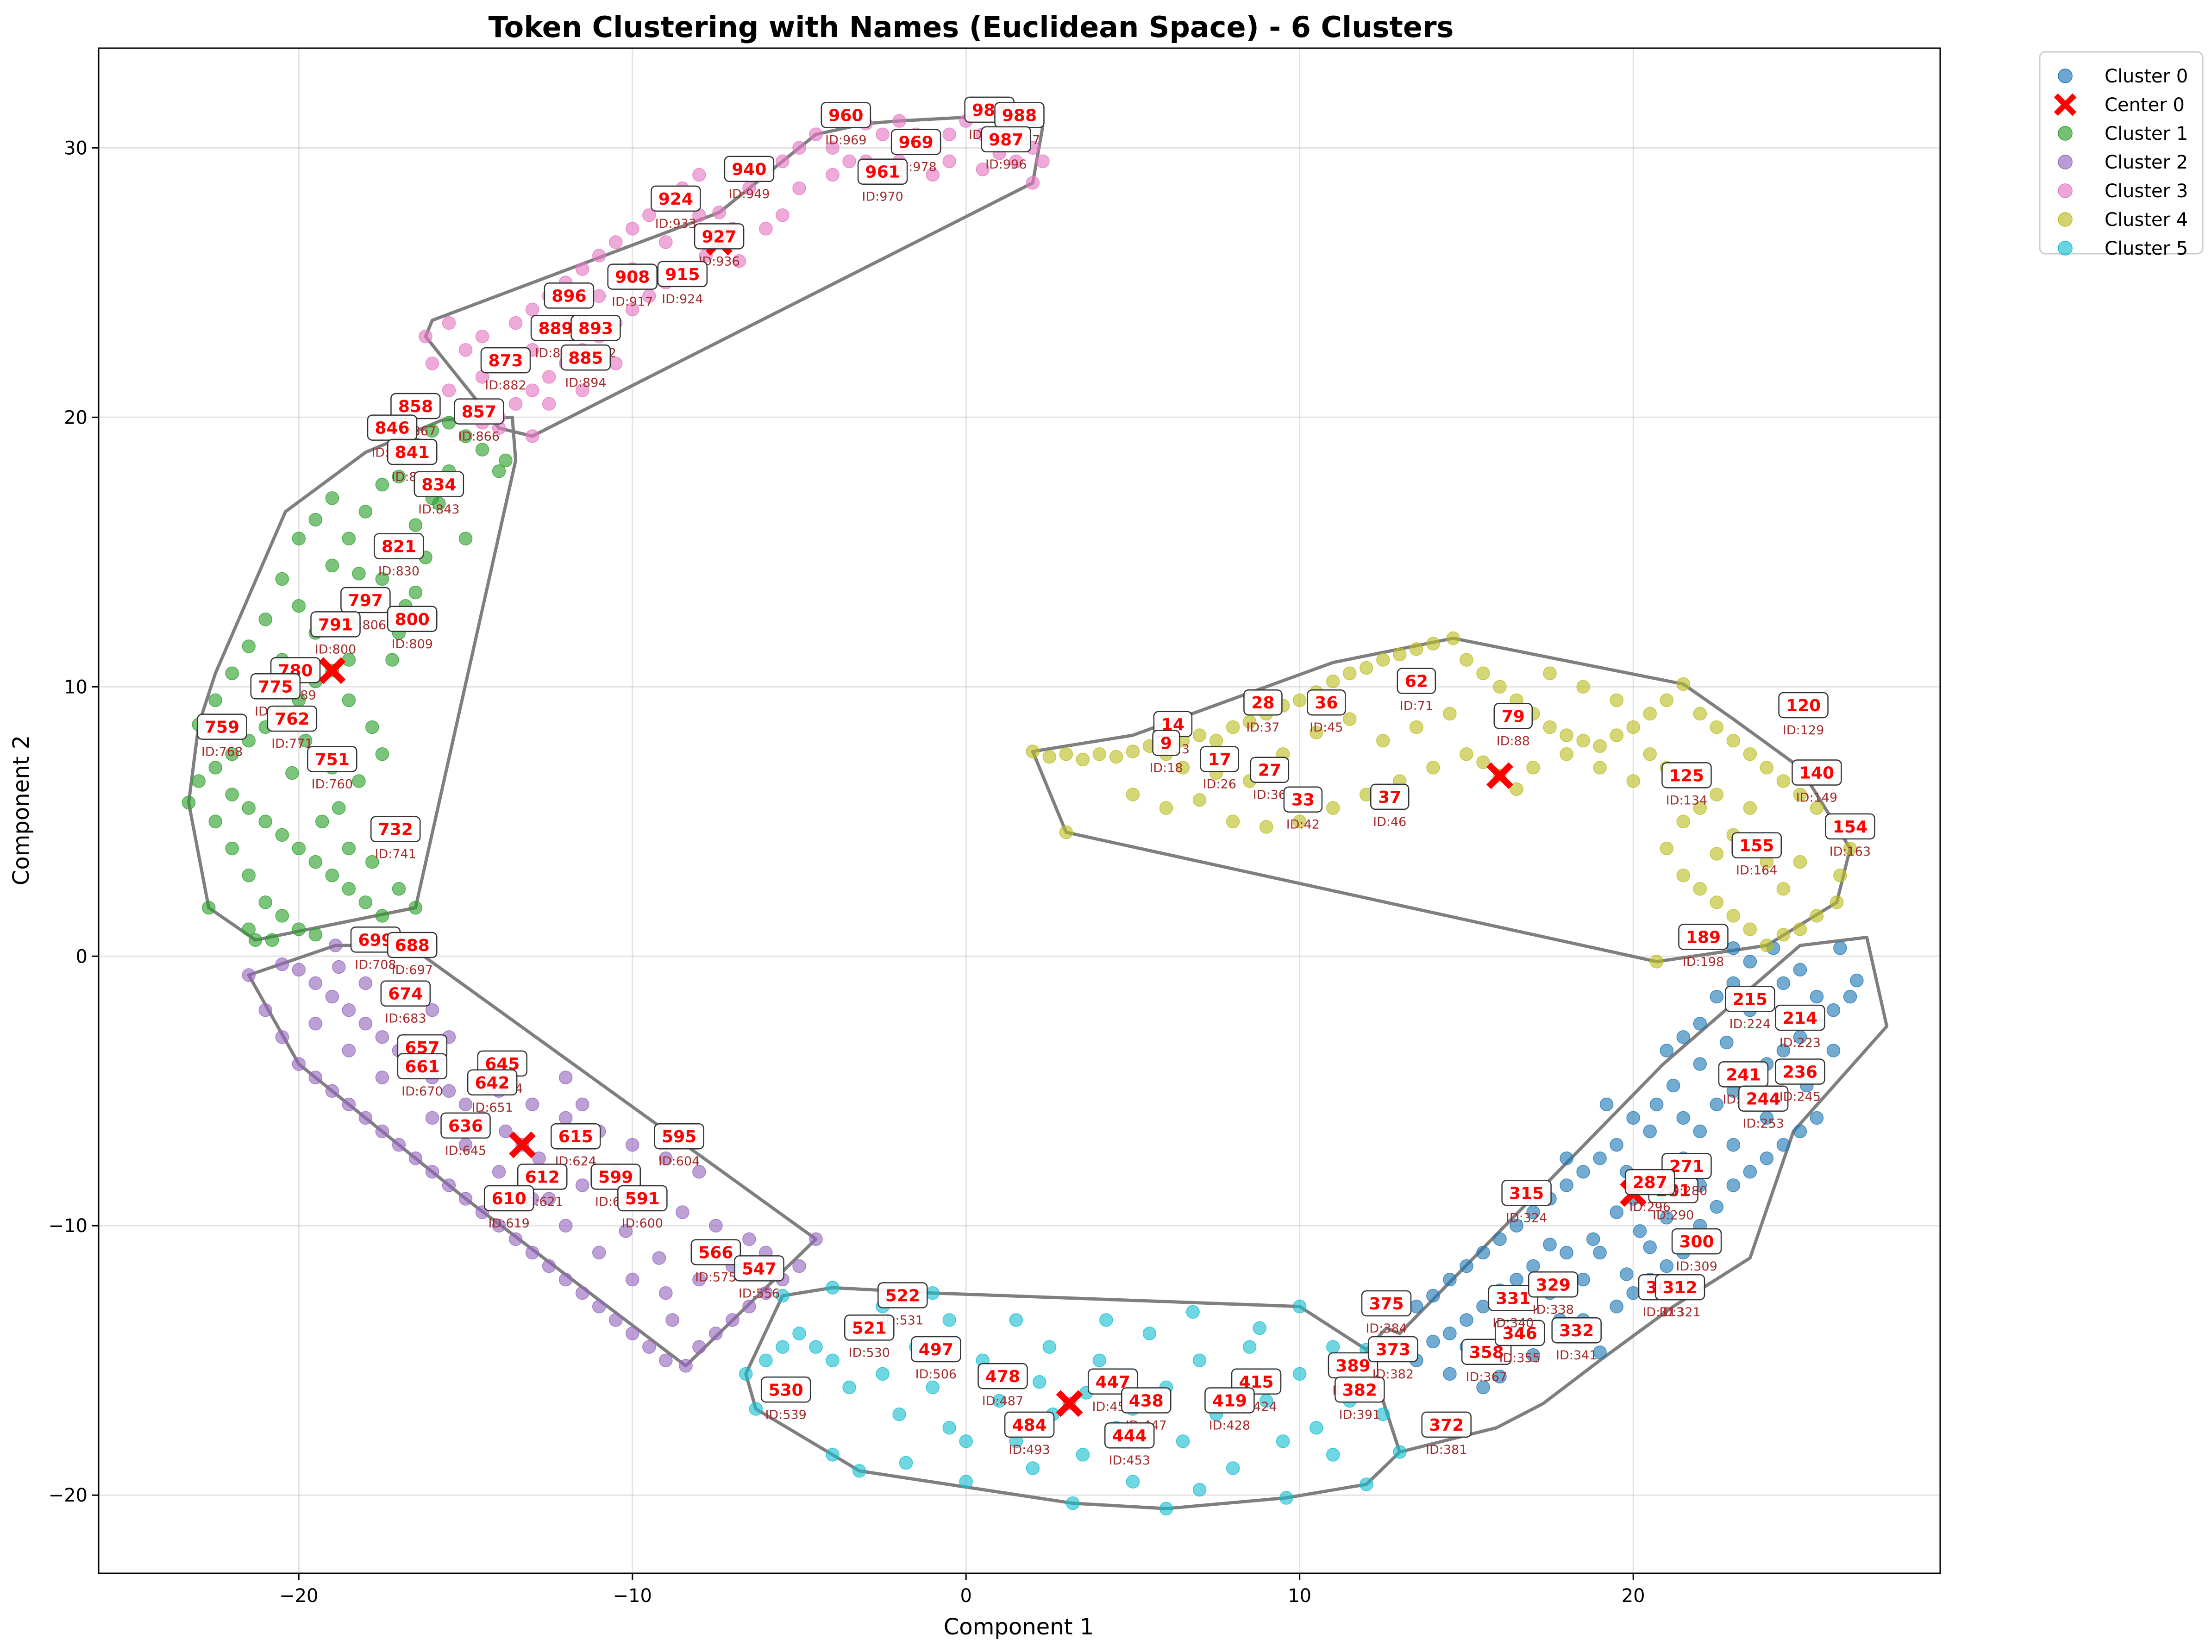  Describe the element at coordinates (509, 1198) in the screenshot. I see `token-name: 610` at that location.